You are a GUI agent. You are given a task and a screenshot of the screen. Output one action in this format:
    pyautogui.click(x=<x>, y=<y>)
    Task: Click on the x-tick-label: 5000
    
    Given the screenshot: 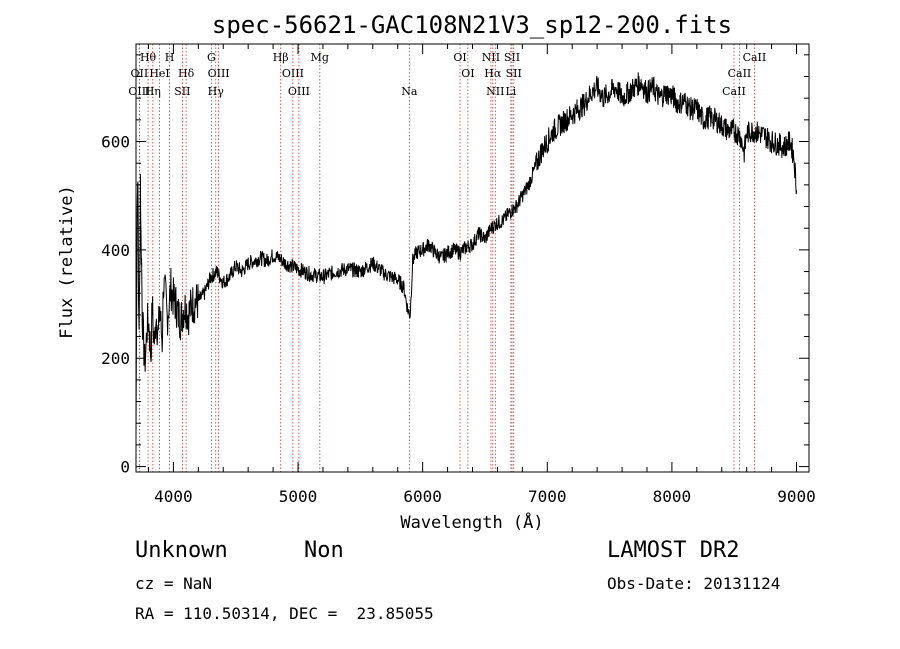 What is the action you would take?
    pyautogui.click(x=298, y=496)
    